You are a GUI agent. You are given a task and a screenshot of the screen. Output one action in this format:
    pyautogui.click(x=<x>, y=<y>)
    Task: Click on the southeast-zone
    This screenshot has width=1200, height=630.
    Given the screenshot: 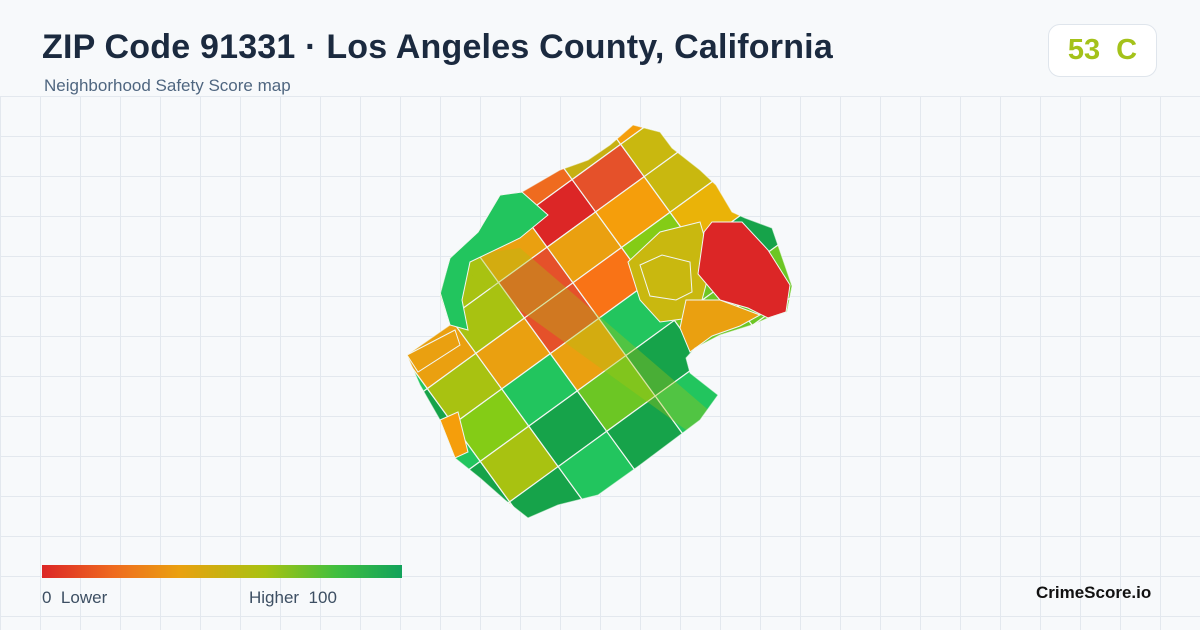 What is the action you would take?
    pyautogui.click(x=720, y=326)
    